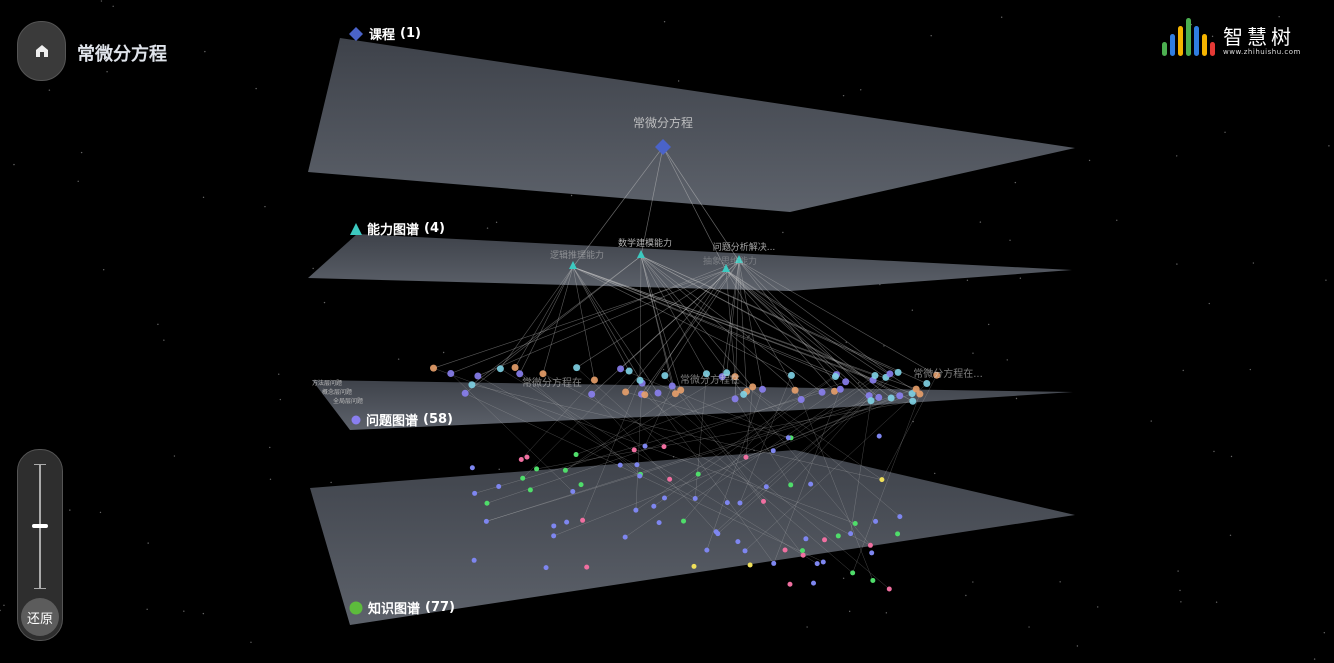 The width and height of the screenshot is (1334, 663). Describe the element at coordinates (663, 147) in the screenshot. I see `course-node` at that location.